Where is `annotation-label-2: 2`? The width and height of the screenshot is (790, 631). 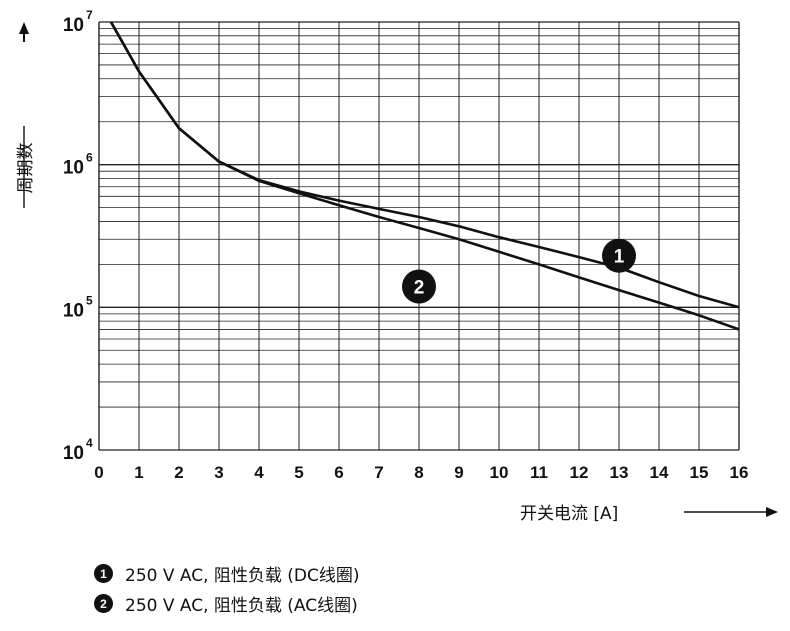
annotation-label-2: 2 is located at coordinates (419, 287).